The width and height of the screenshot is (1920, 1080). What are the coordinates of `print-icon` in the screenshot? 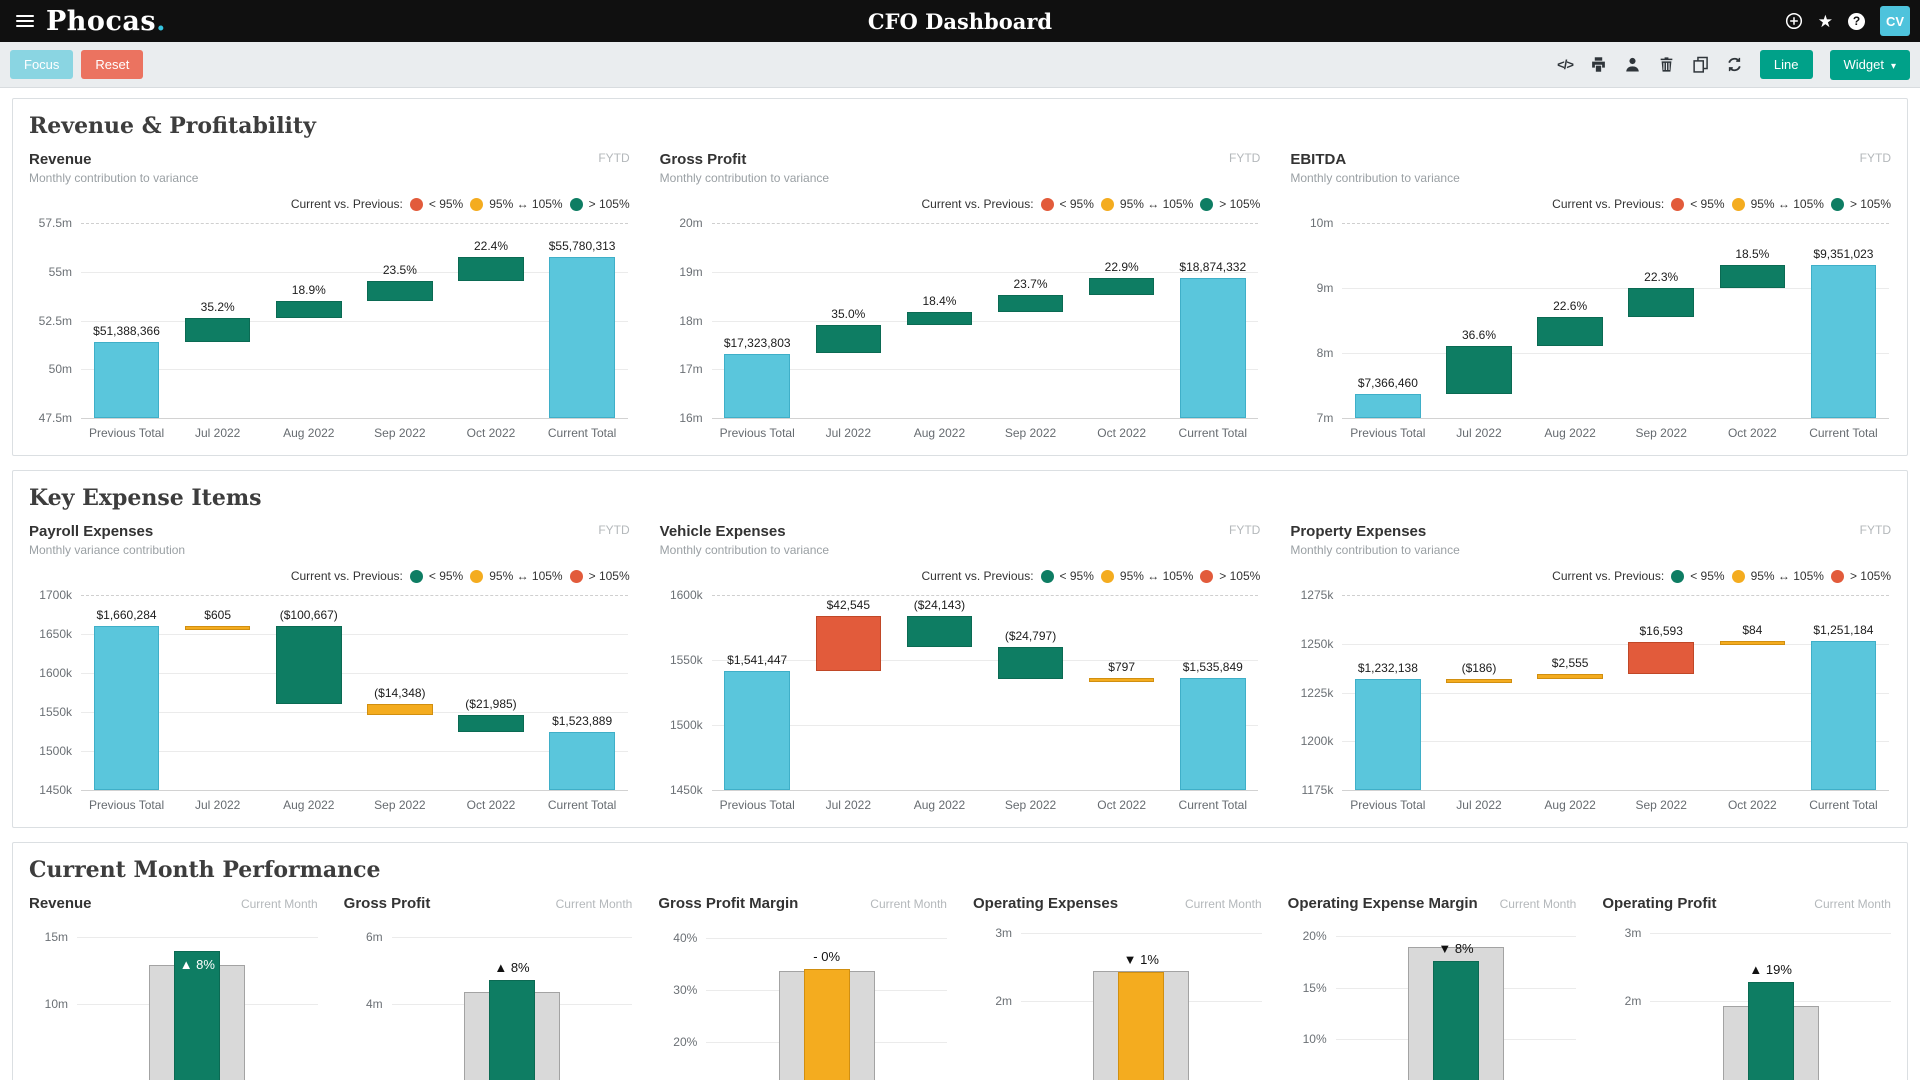 It's located at (1598, 64).